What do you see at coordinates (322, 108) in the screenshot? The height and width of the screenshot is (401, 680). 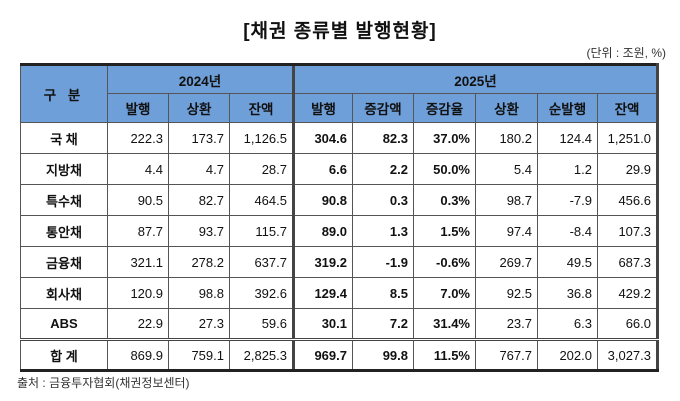 I see `subheader-2025: 발행` at bounding box center [322, 108].